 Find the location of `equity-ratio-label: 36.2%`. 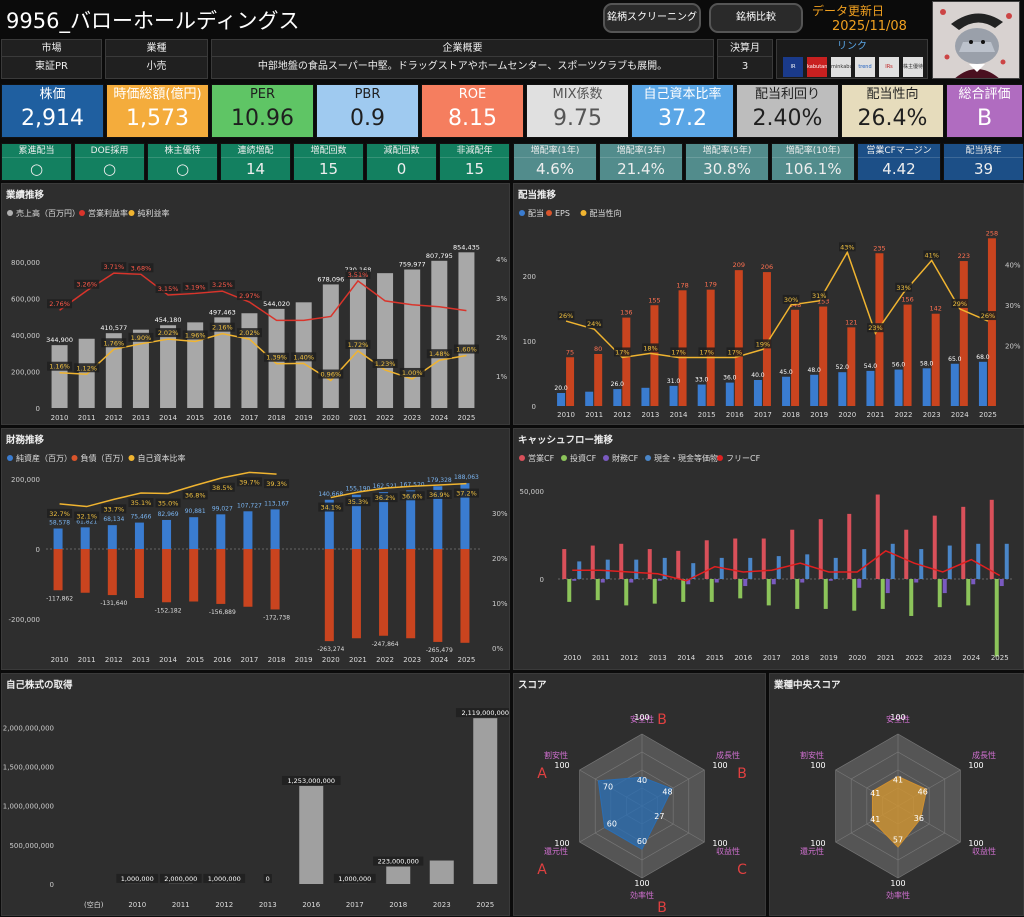

equity-ratio-label: 36.2% is located at coordinates (385, 498).